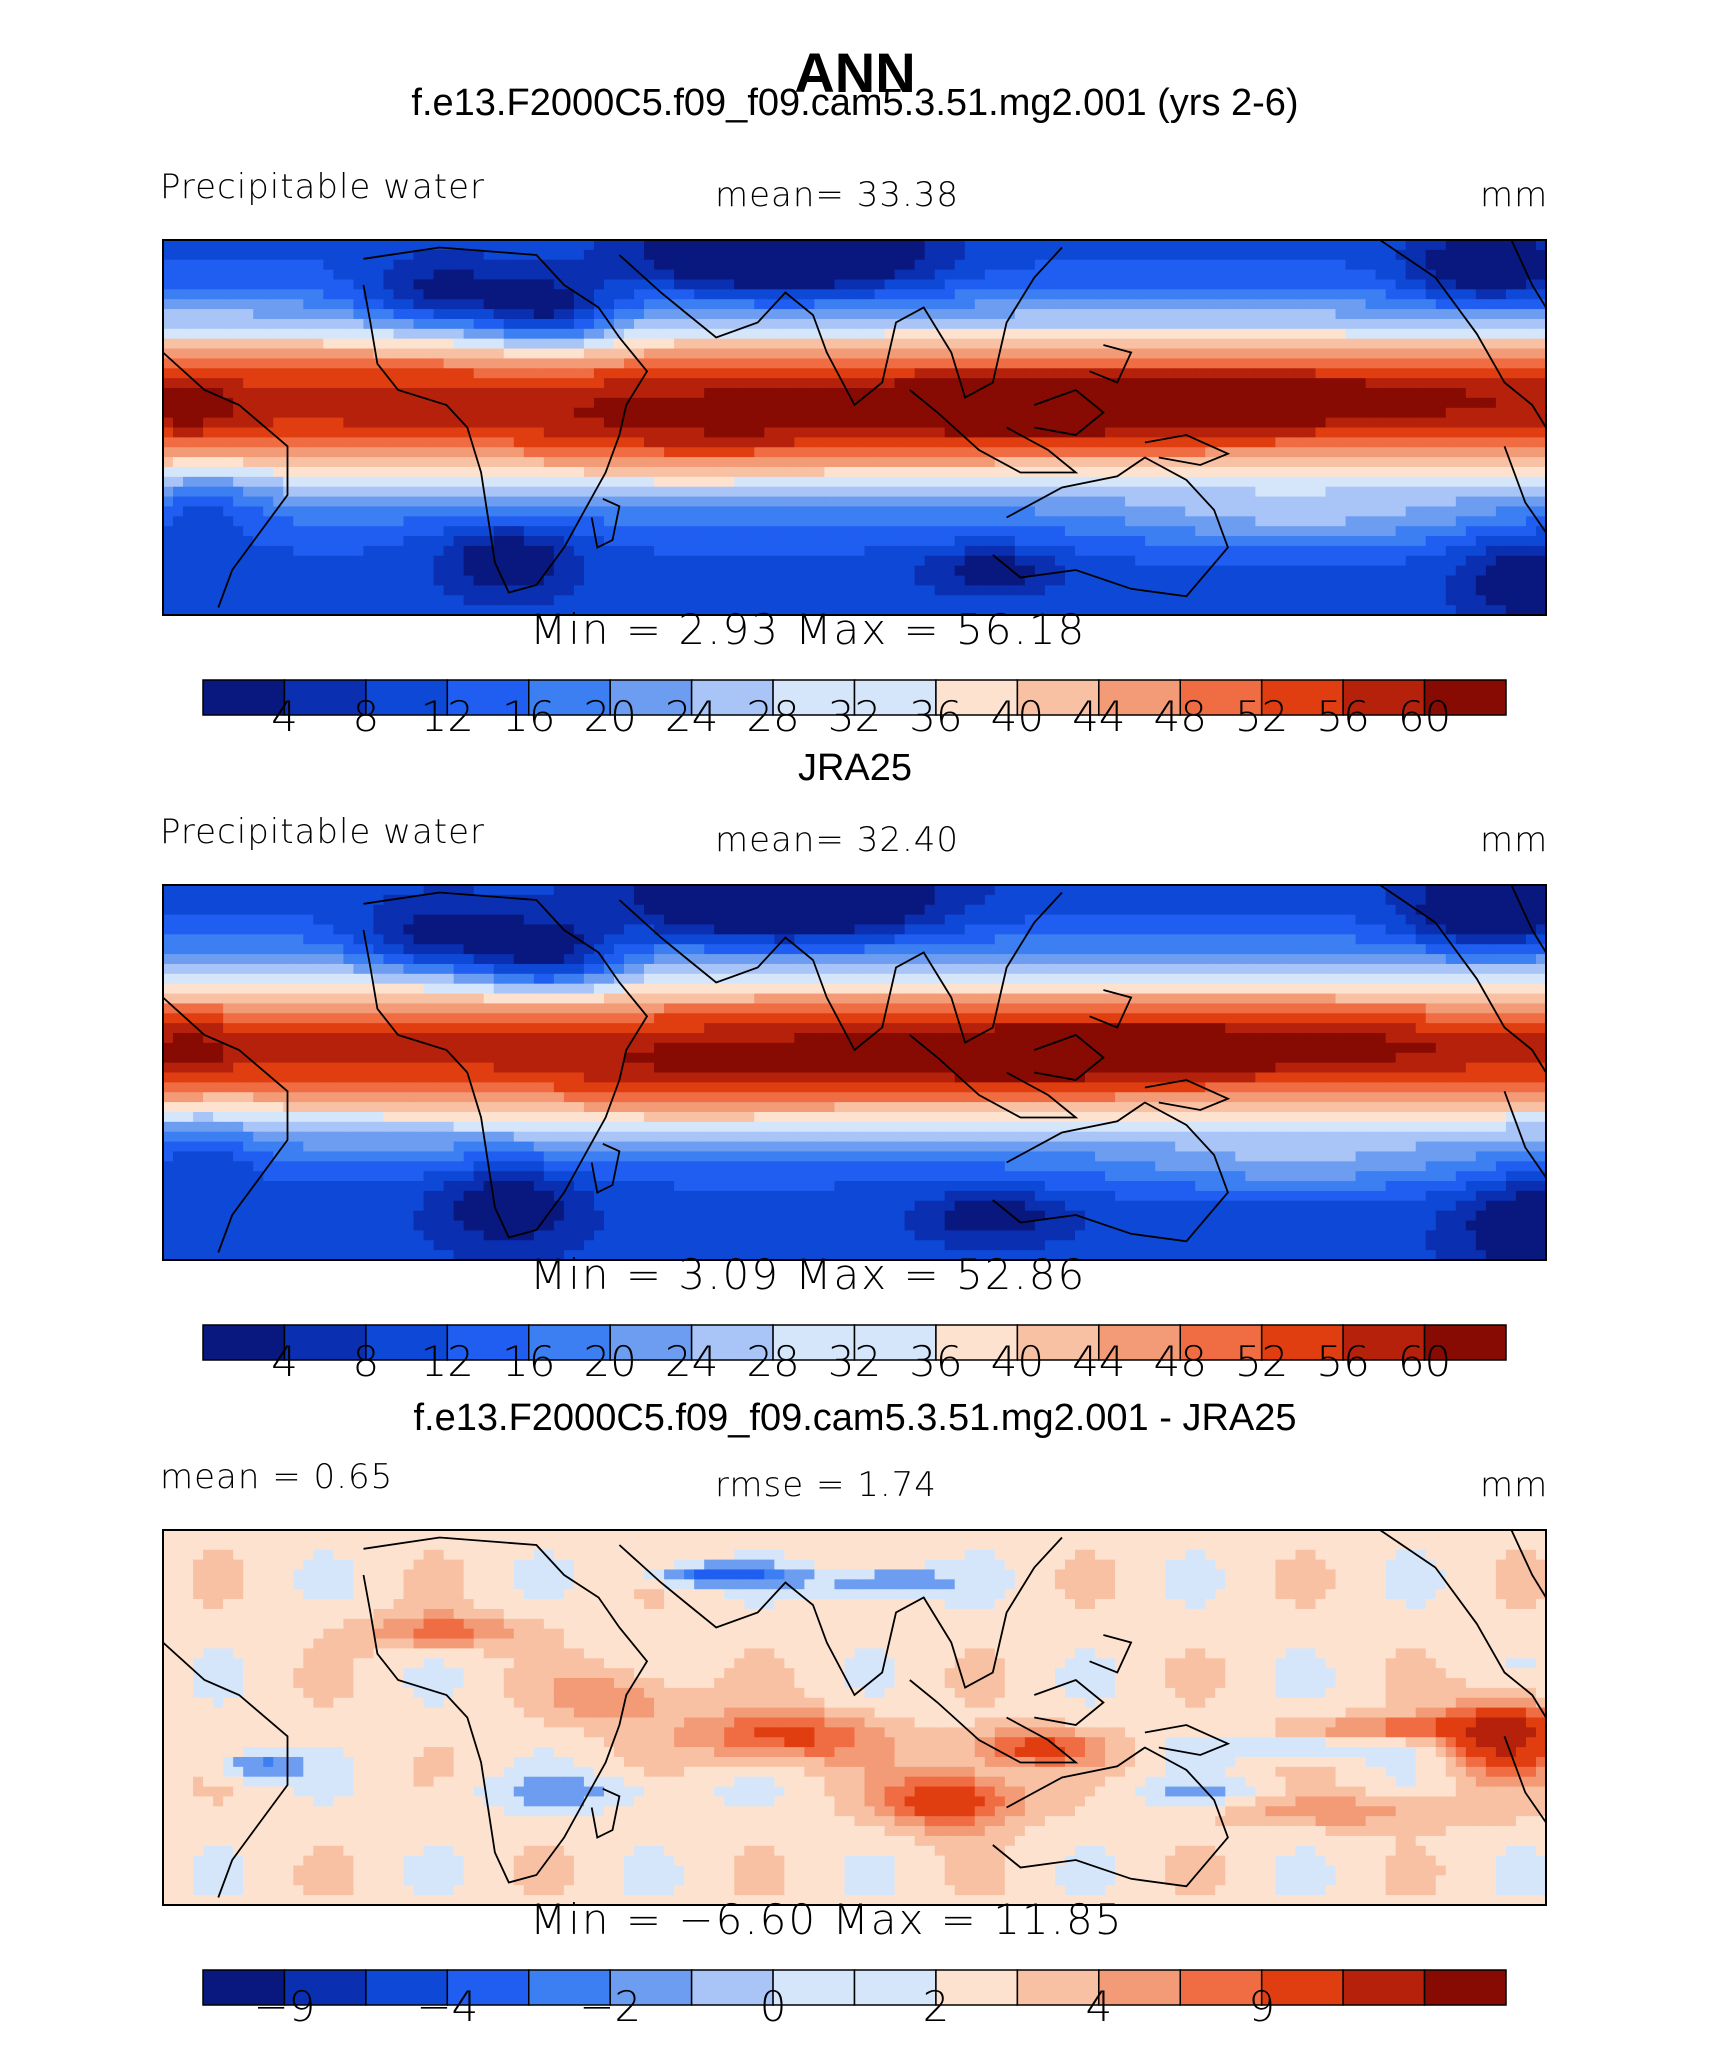 The width and height of the screenshot is (1710, 2051). I want to click on left-label-1: Precipitable water, so click(323, 187).